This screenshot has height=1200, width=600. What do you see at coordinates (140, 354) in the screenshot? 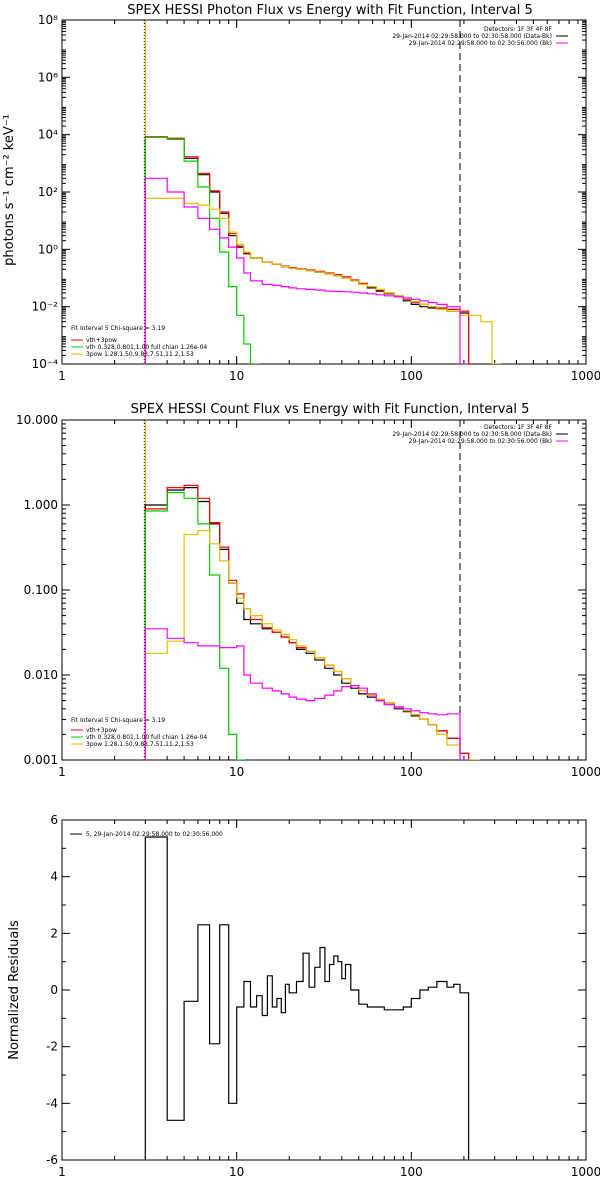
I see `panel1-legend-bottom-3: 3pow 1.28,1.50,9.83,7.51,11.2,1.53` at bounding box center [140, 354].